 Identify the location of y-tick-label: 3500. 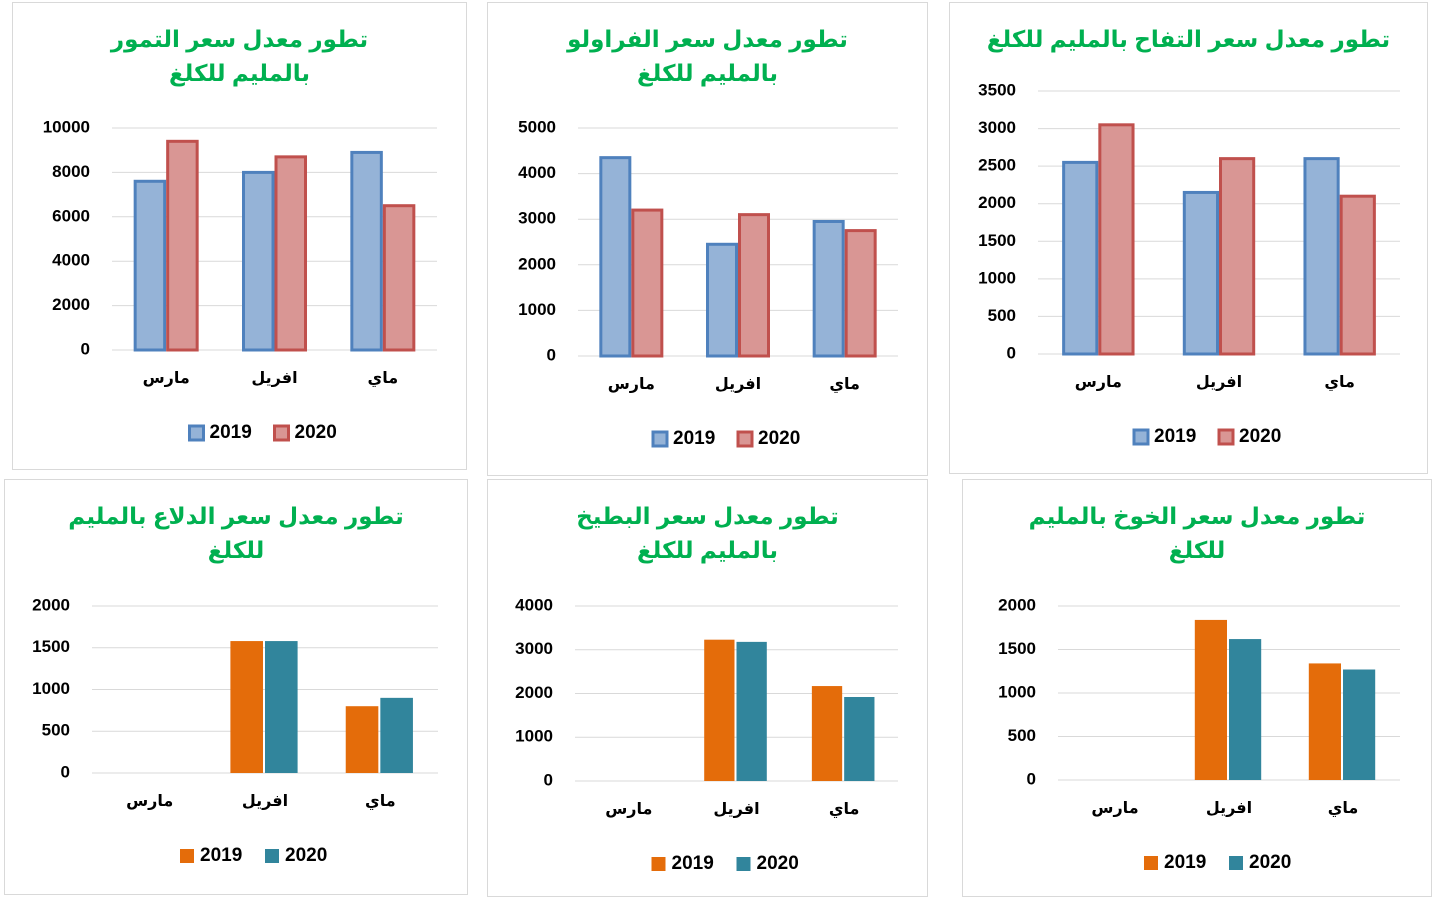
(997, 89).